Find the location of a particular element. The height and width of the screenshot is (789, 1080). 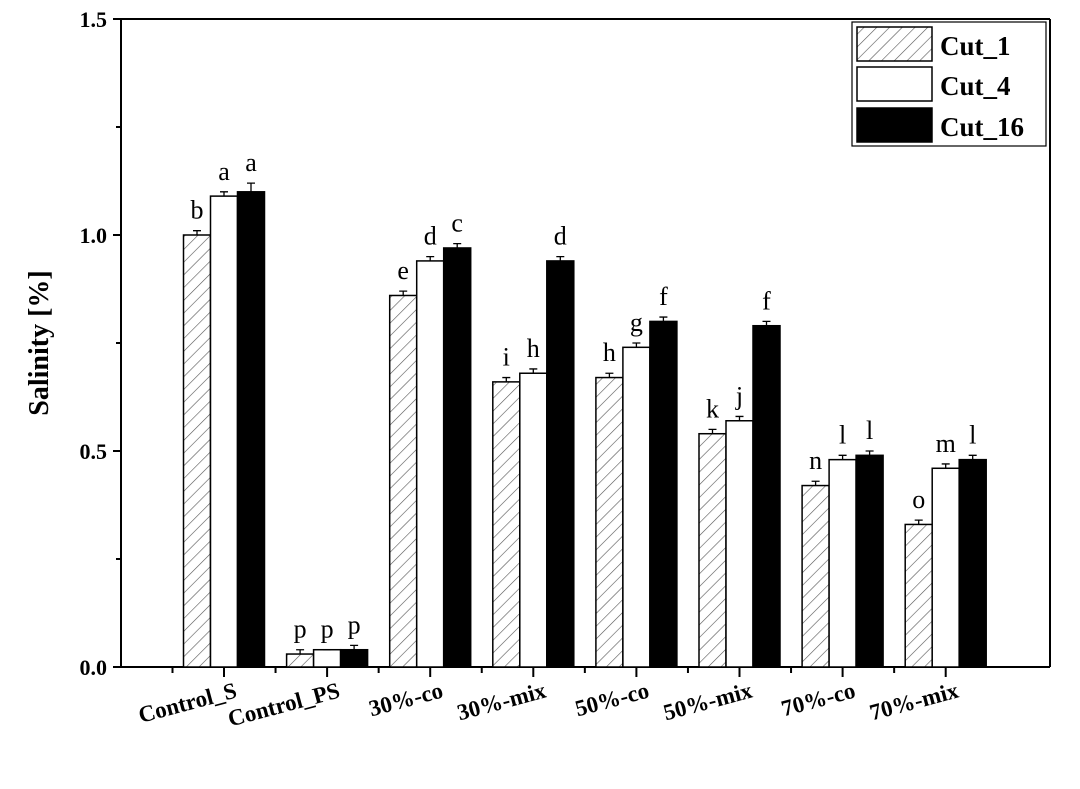

x-tick-label: Control_PS is located at coordinates (283, 705).